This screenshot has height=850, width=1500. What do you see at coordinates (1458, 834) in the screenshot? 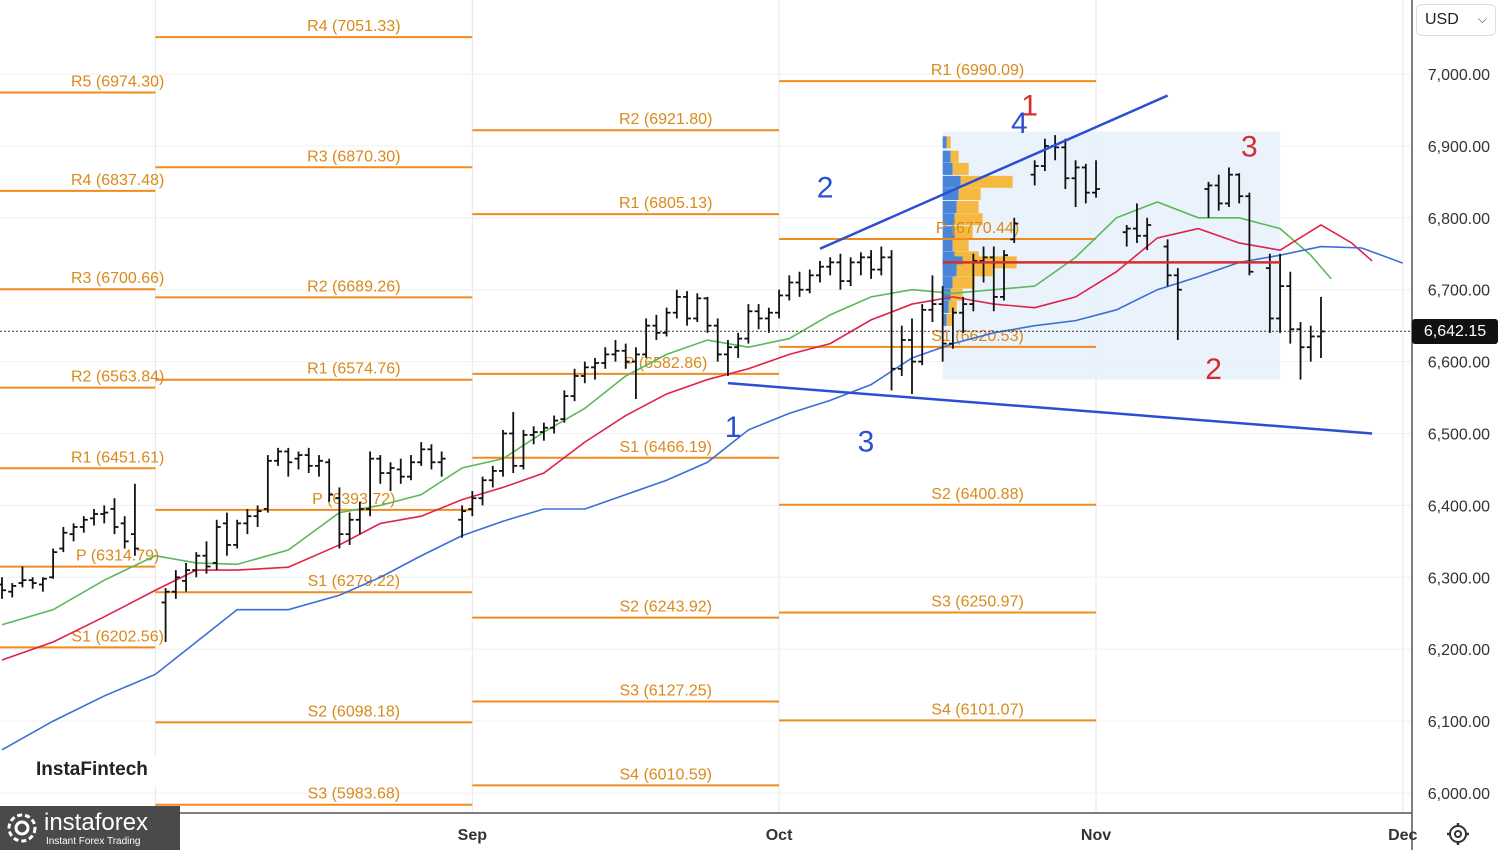
I see `gear-icon` at bounding box center [1458, 834].